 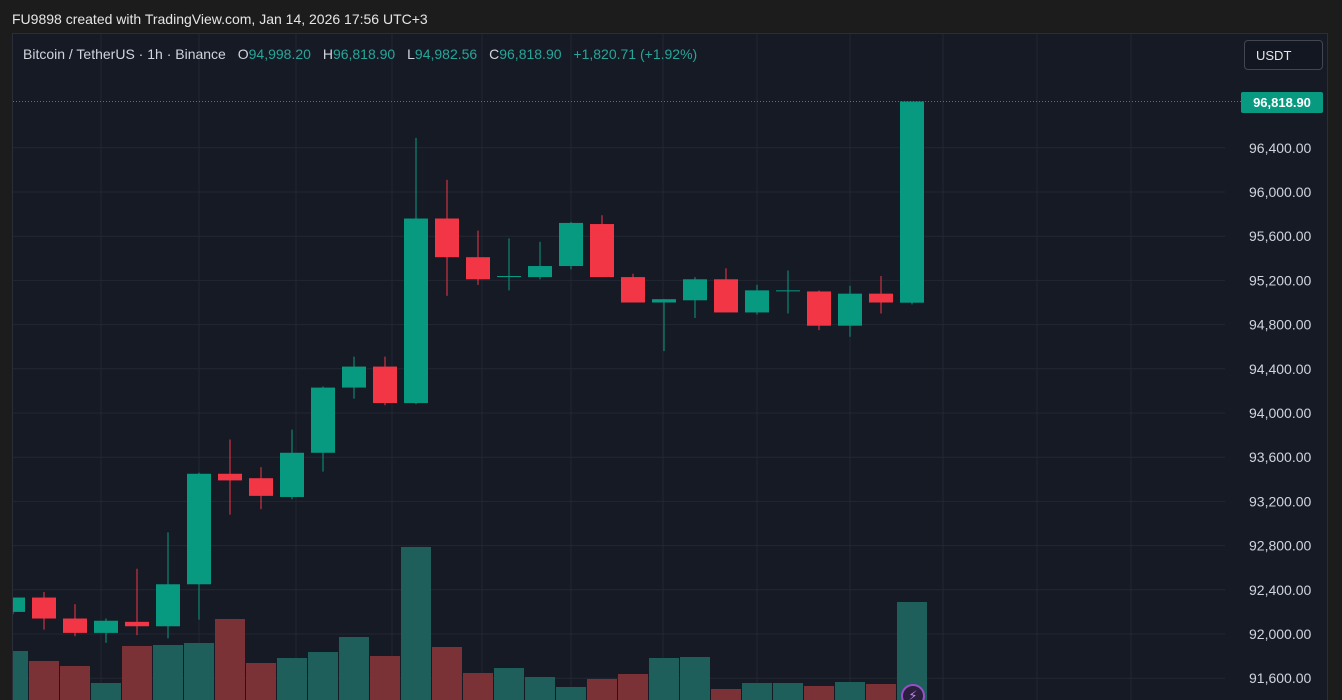 What do you see at coordinates (1280, 280) in the screenshot?
I see `y-tick-label: 95,200.00` at bounding box center [1280, 280].